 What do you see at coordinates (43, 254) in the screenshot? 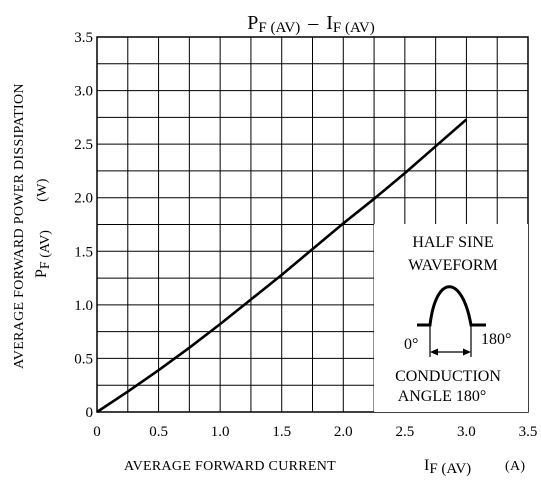
I see `y-axis-symbol: PF (AV)` at bounding box center [43, 254].